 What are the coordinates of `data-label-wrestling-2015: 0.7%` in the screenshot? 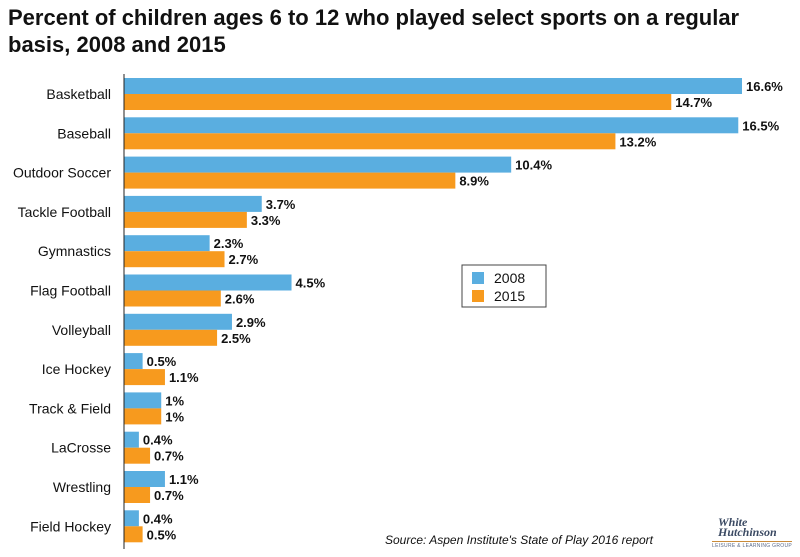 It's located at (169, 495).